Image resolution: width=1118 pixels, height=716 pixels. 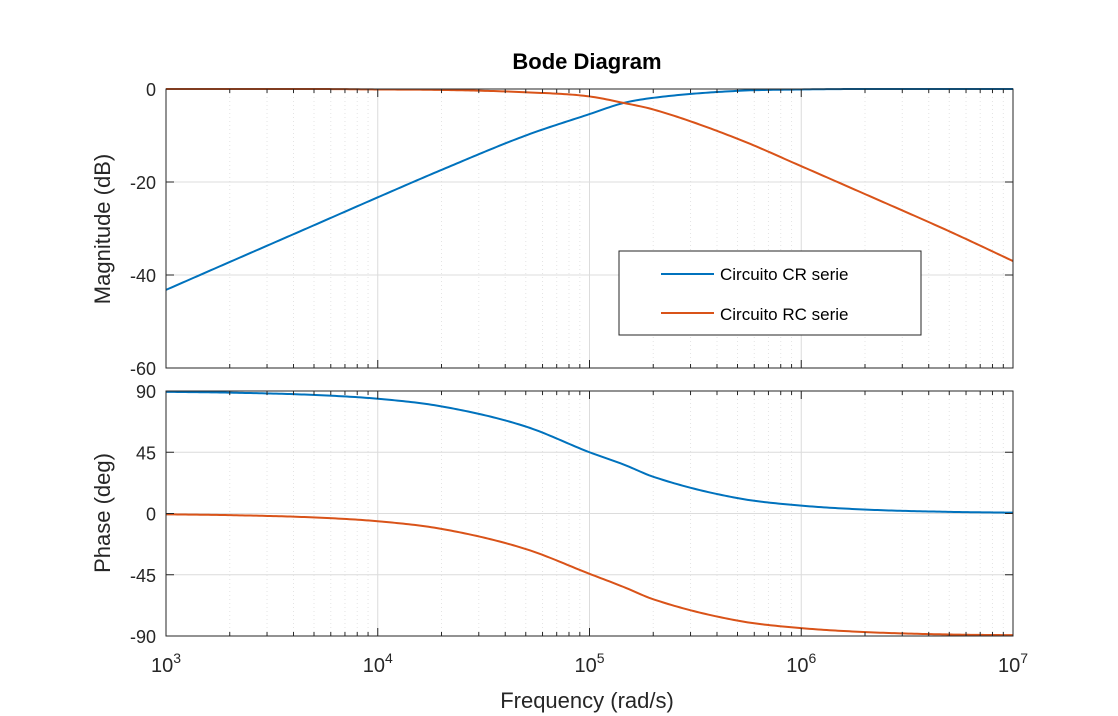 What do you see at coordinates (589, 452) in the screenshot?
I see `phase-series-cr` at bounding box center [589, 452].